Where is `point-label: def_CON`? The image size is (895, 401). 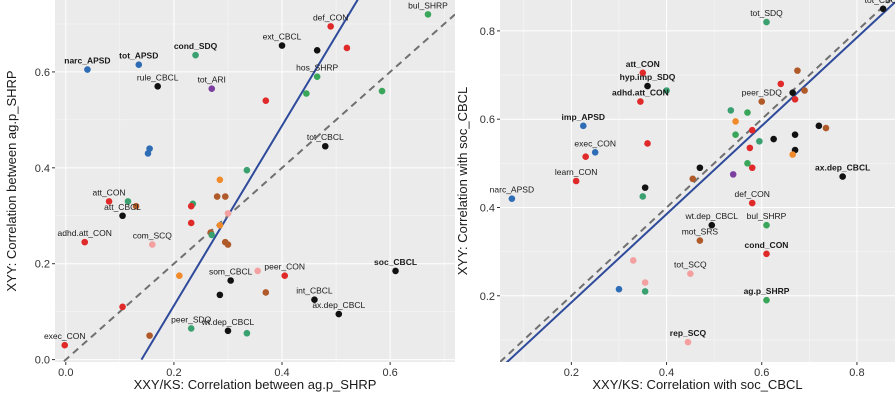 point-label: def_CON is located at coordinates (752, 194).